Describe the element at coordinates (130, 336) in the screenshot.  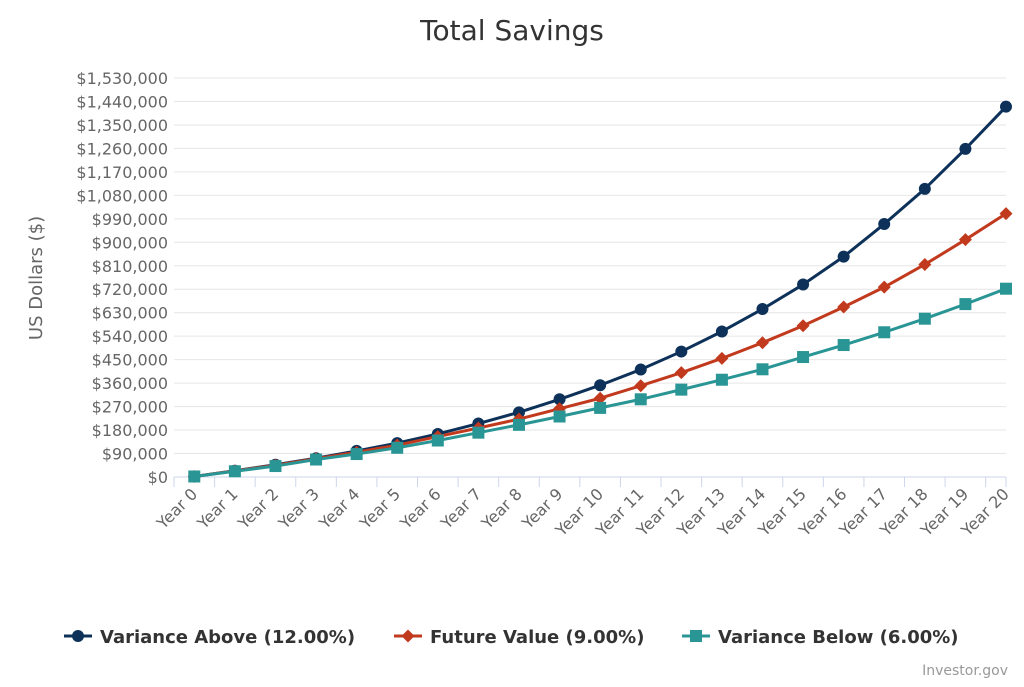
I see `y-tick-label: $540,000` at that location.